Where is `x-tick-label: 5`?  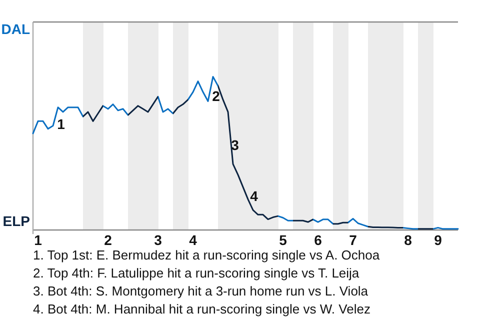
x-tick-label: 5 is located at coordinates (283, 240).